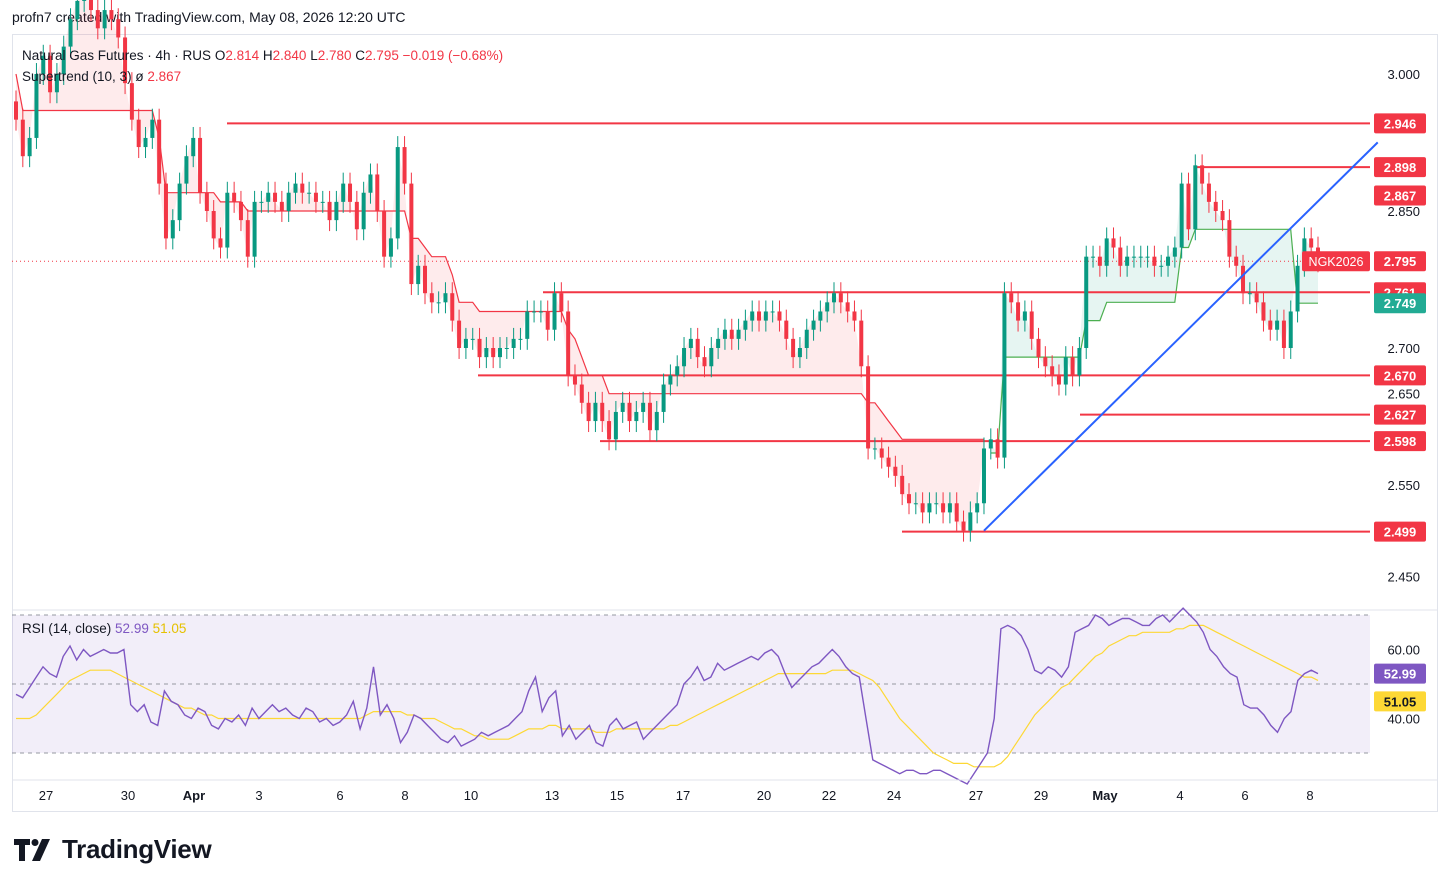  Describe the element at coordinates (453, 55) in the screenshot. I see `legend-change: −0.019 (−0.68%)` at that location.